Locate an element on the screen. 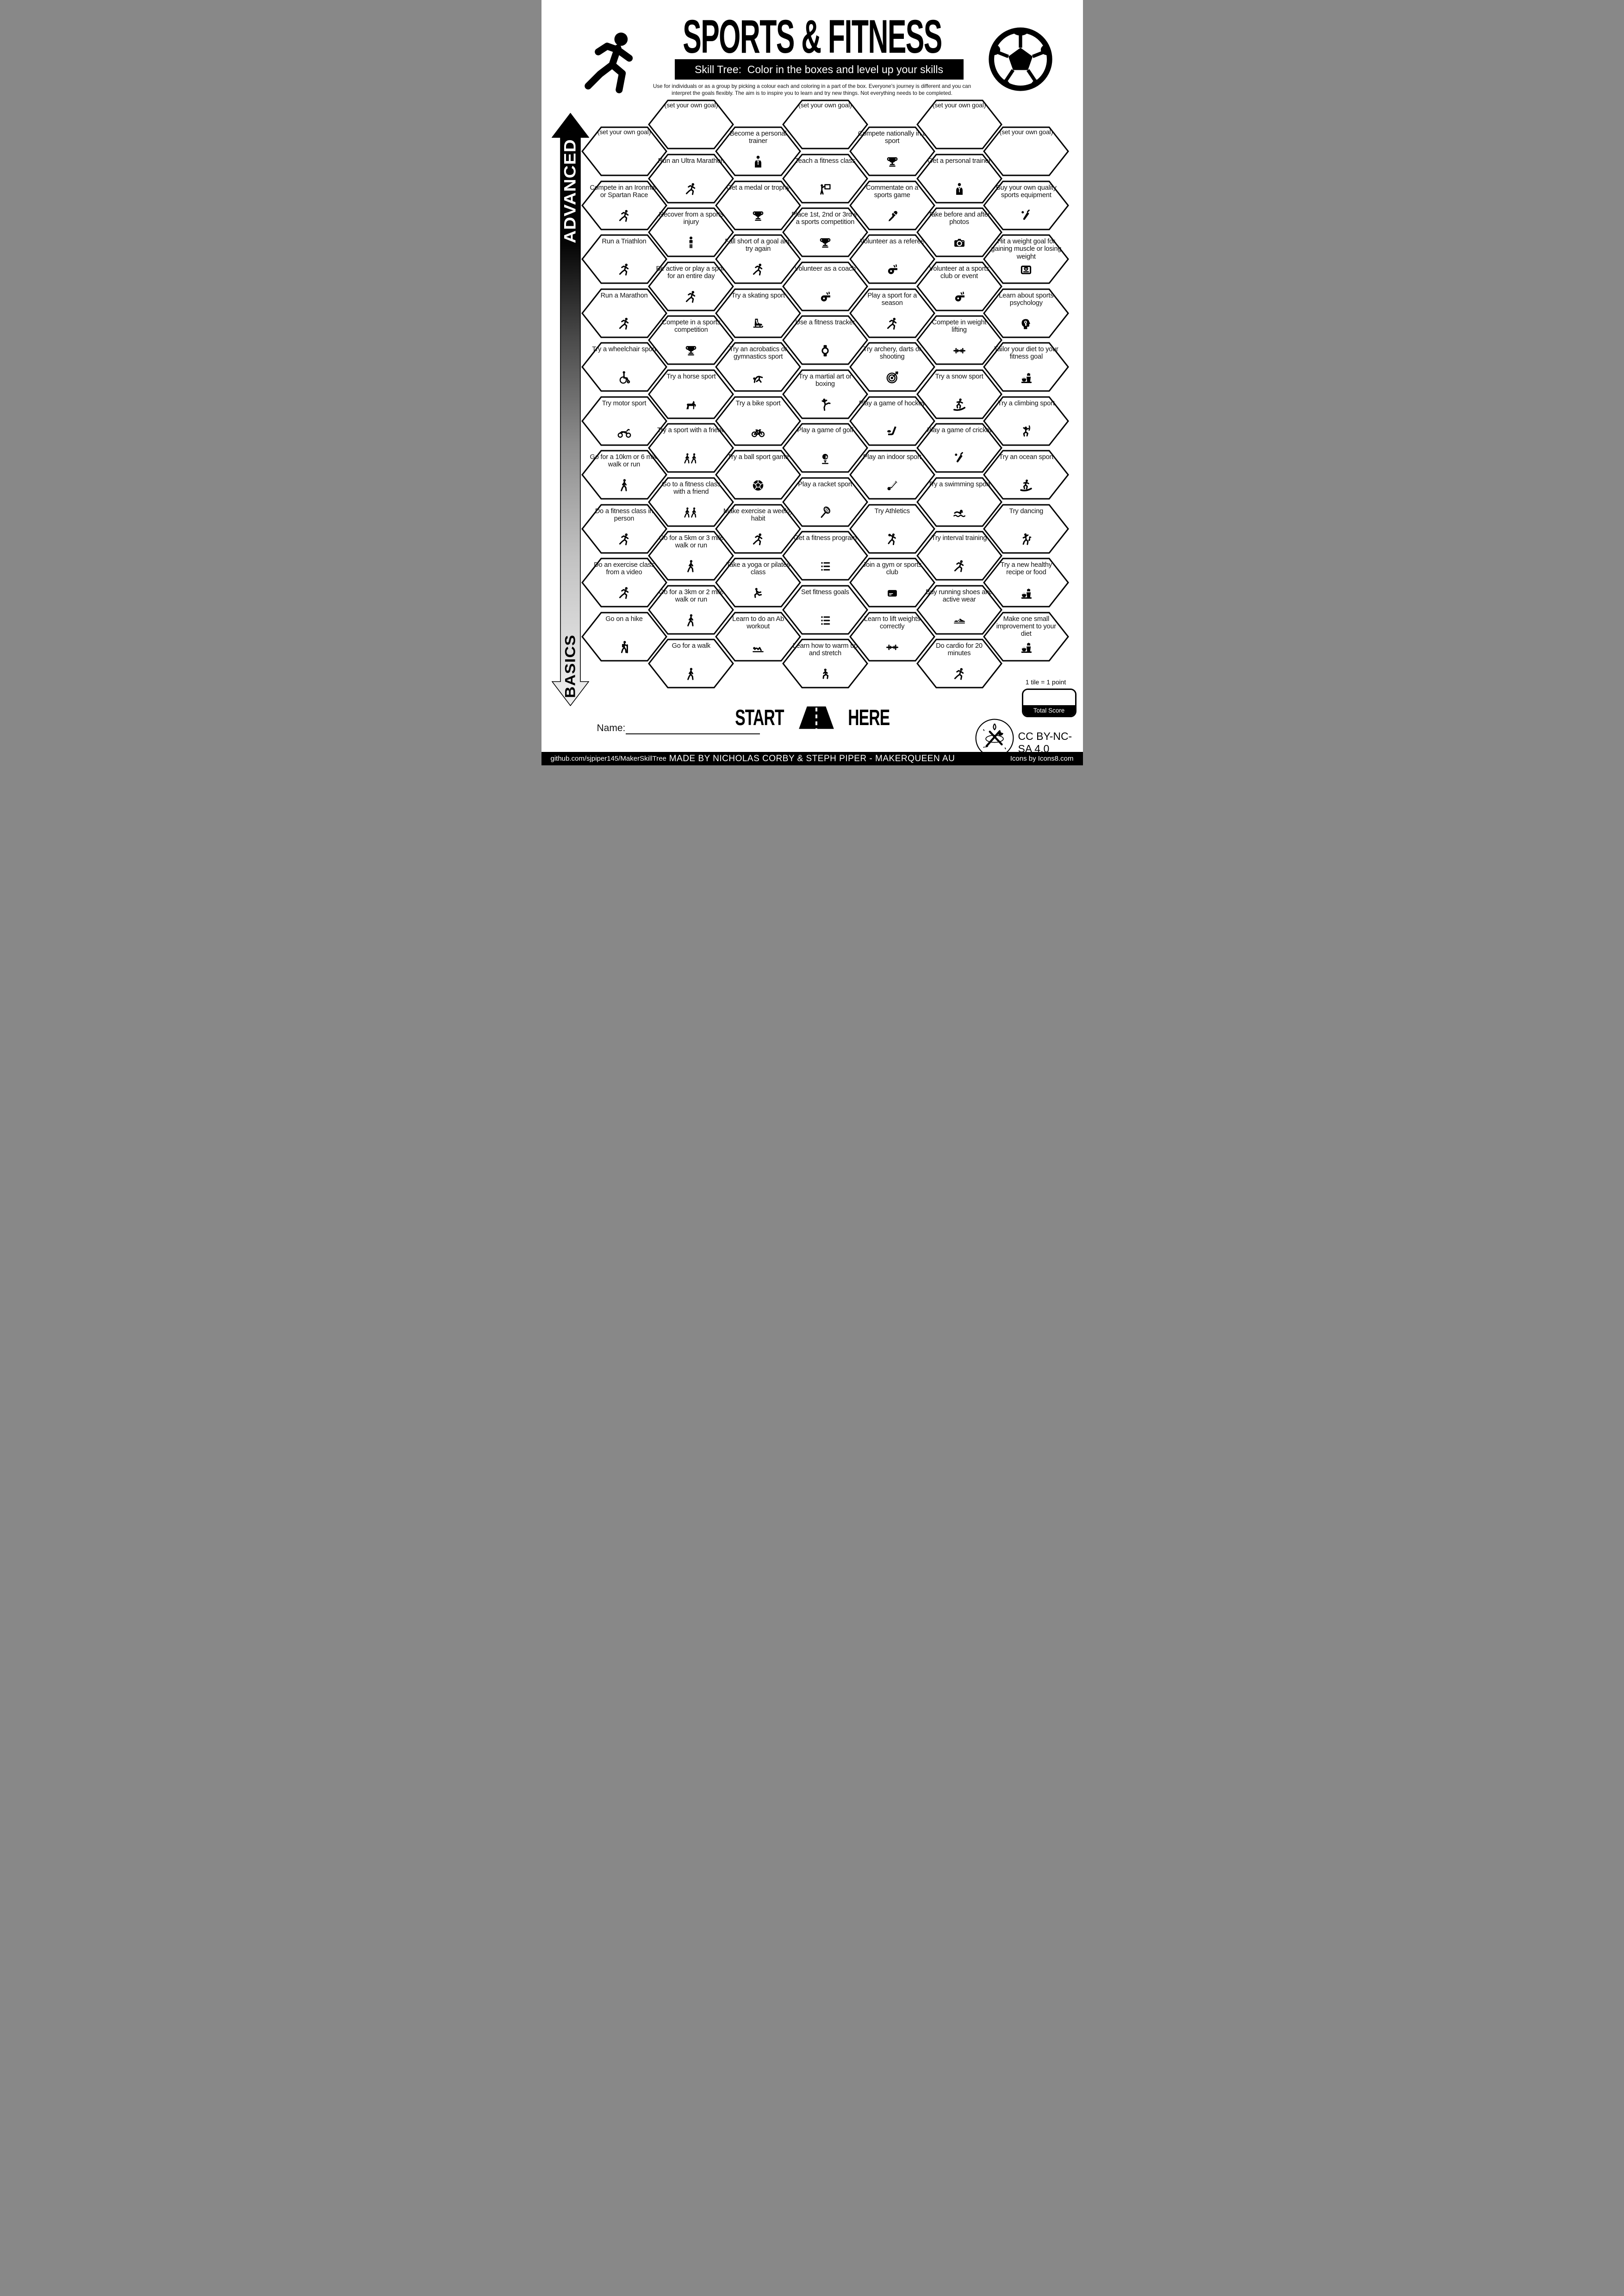  hex-tile: Volunteer as a referee is located at coordinates (892, 259).